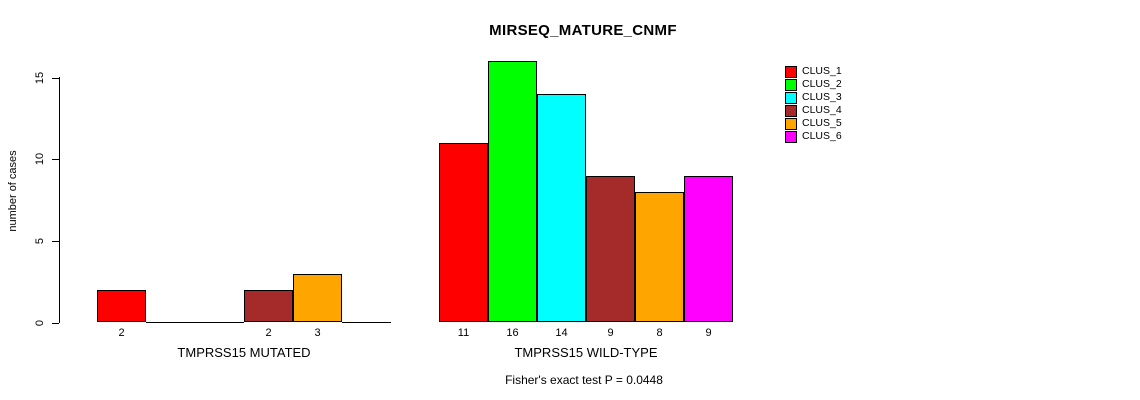 The image size is (1140, 400). Describe the element at coordinates (822, 136) in the screenshot. I see `legend-label: CLUS_6` at that location.